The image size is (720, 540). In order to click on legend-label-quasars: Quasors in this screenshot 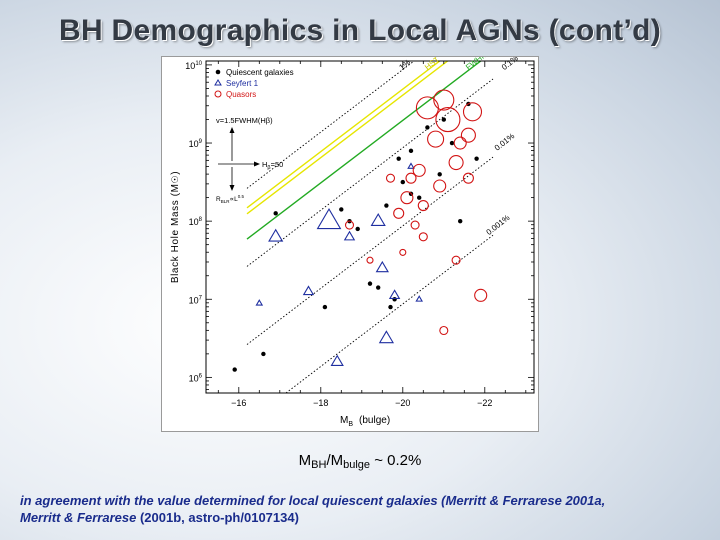, I will do `click(241, 94)`.